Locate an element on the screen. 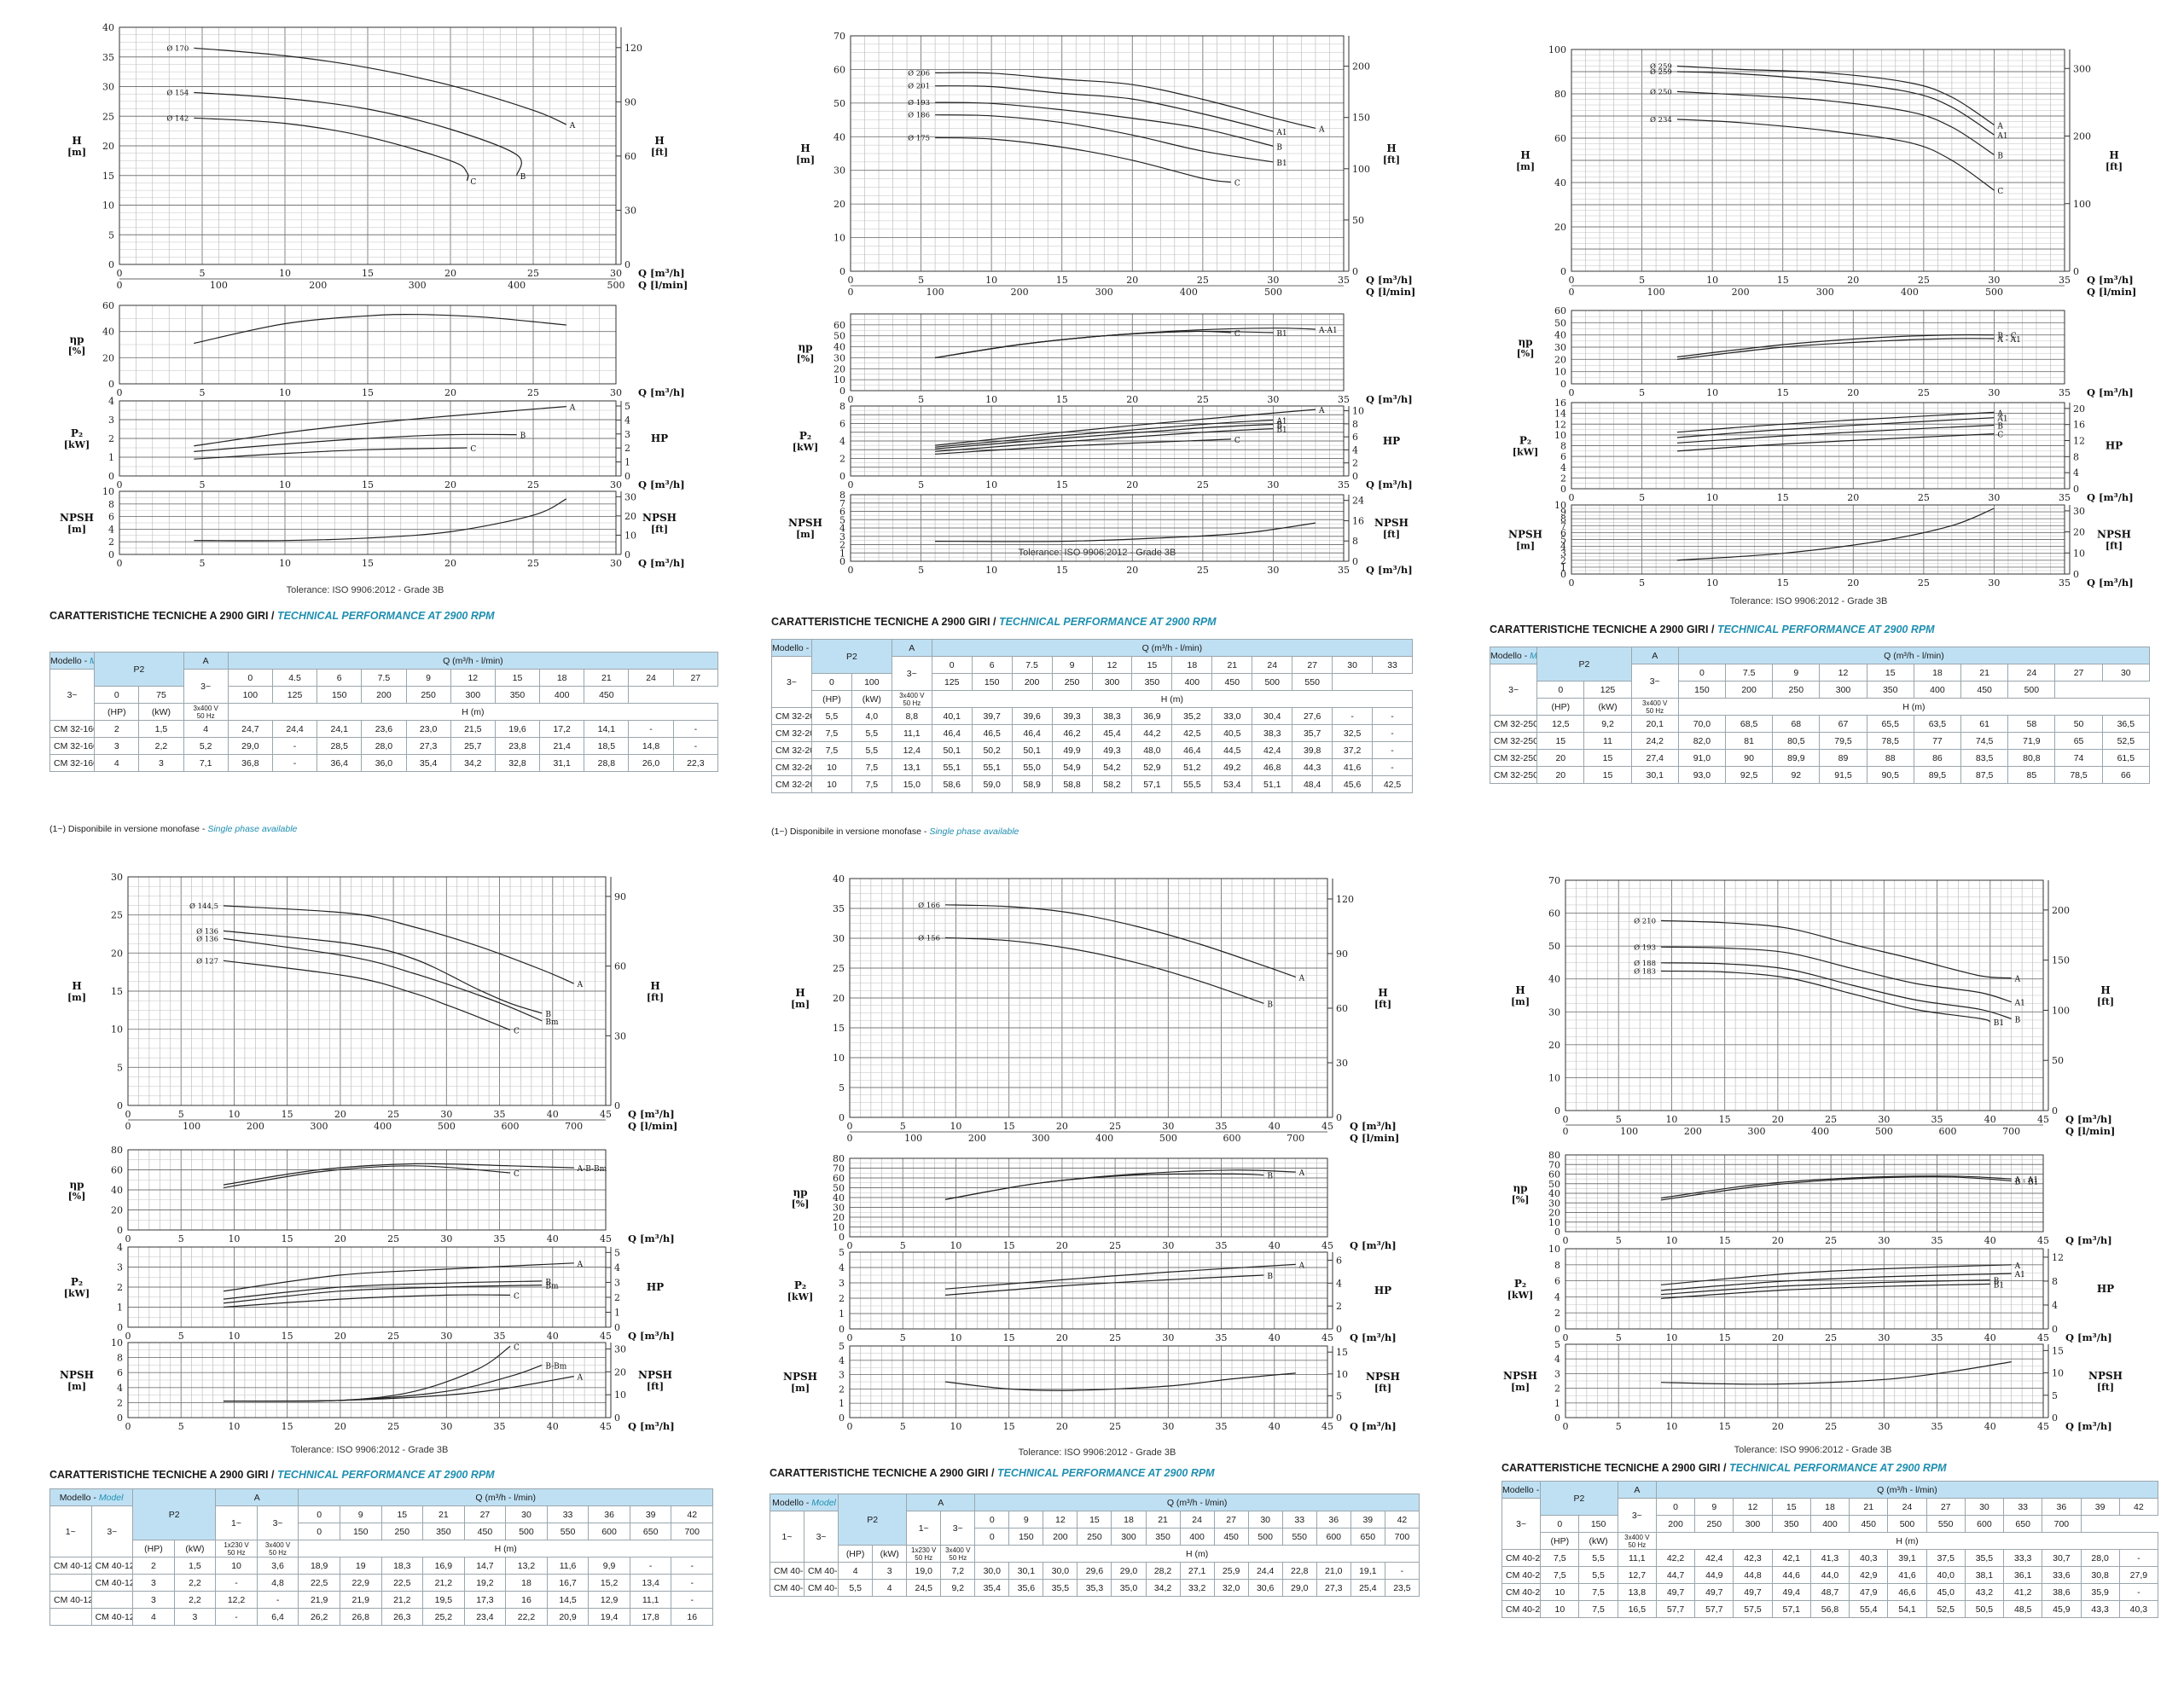 The height and width of the screenshot is (1688, 2184). phase-header: 1~ is located at coordinates (237, 1522).